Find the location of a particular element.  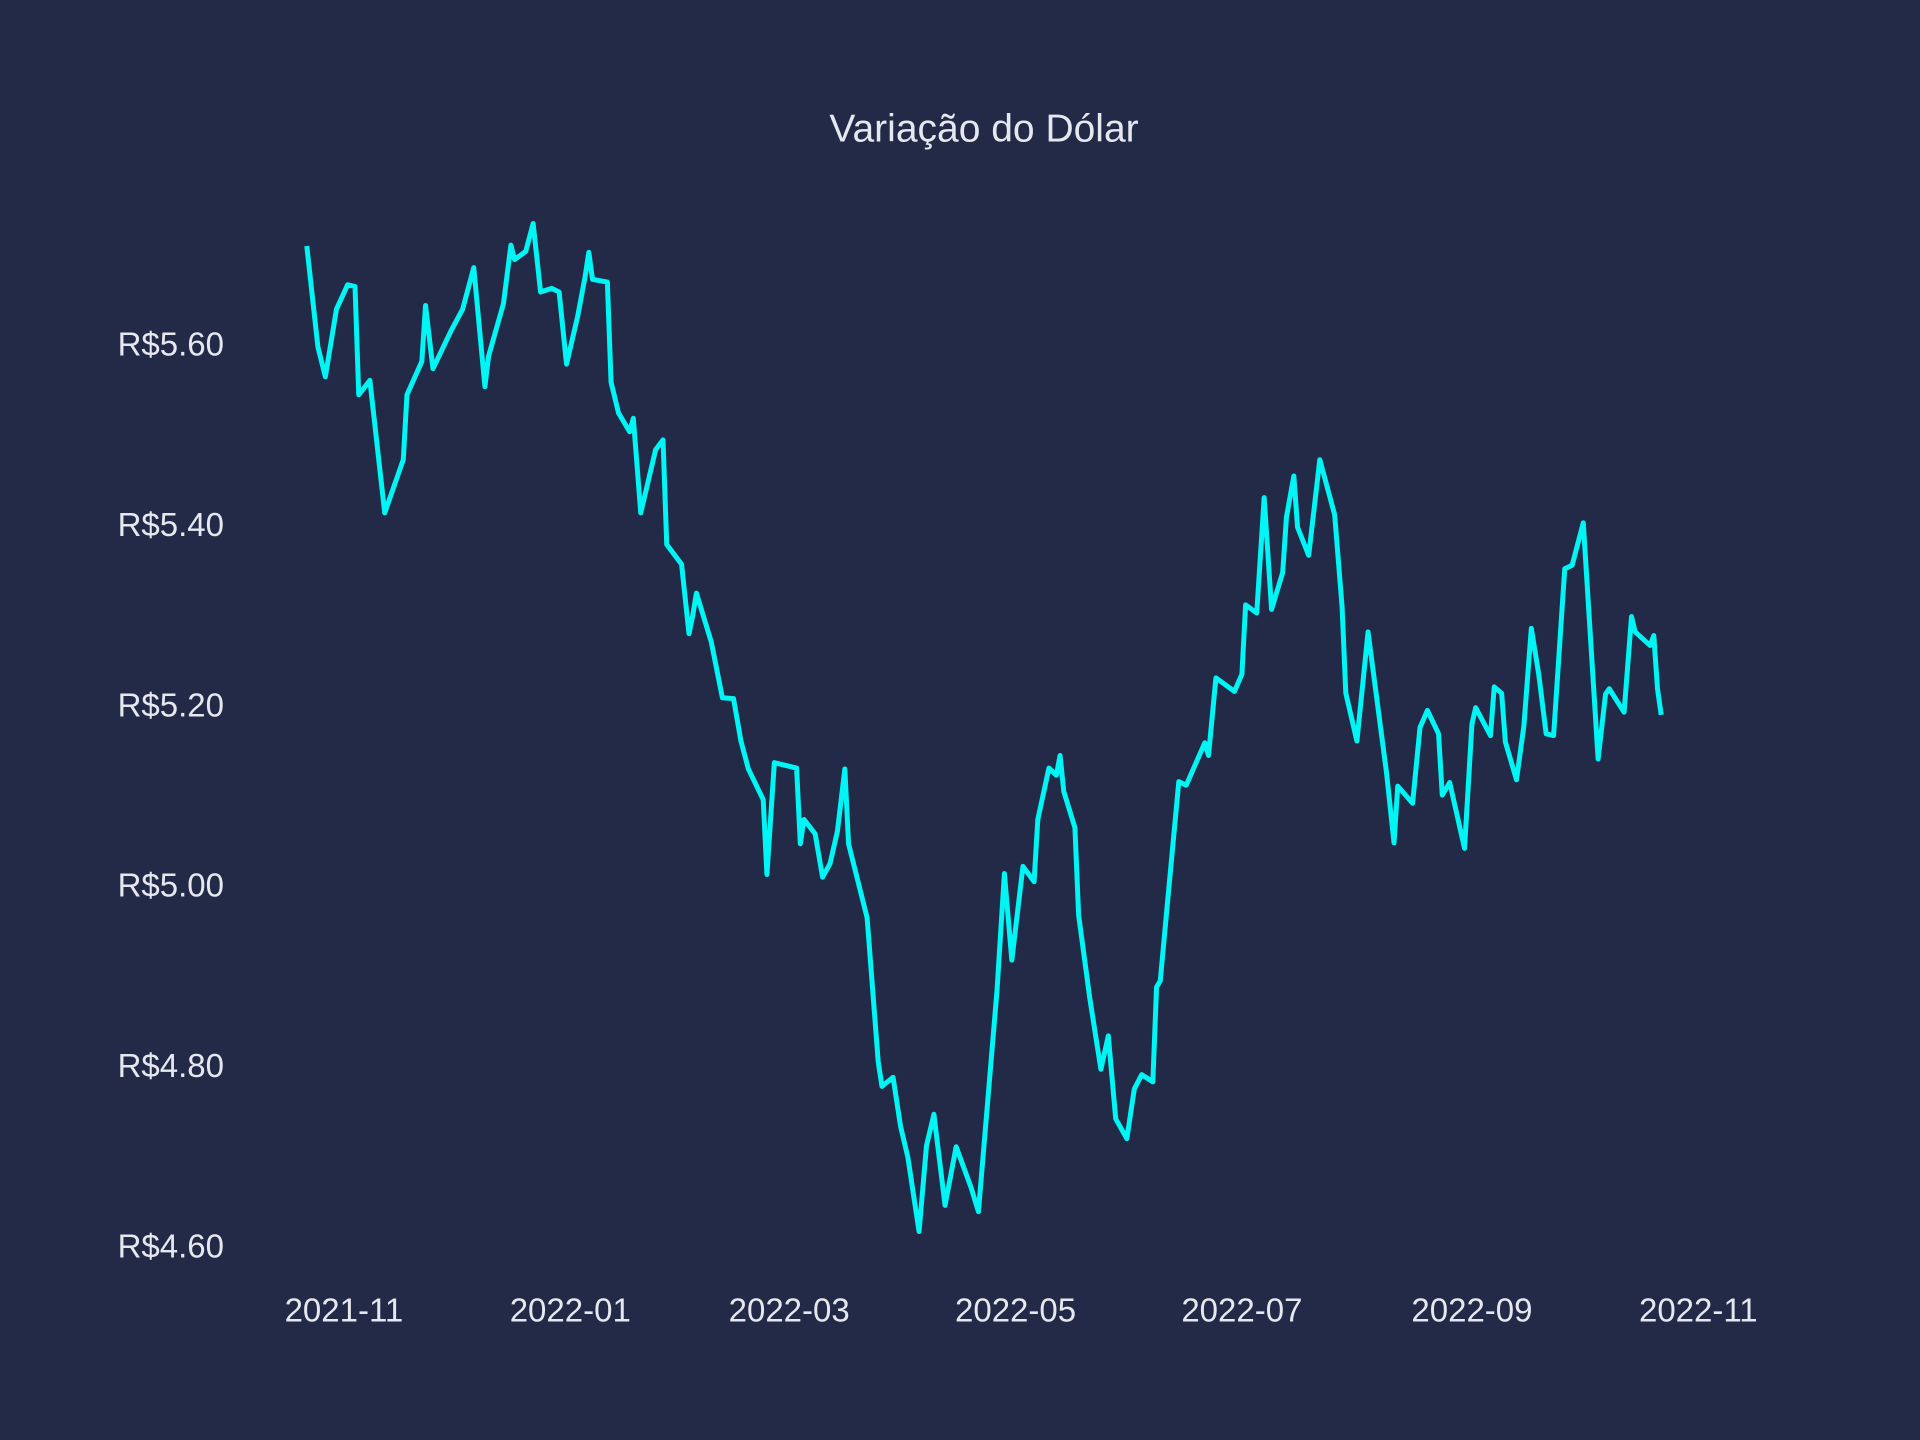

y-tick-label: R$5.00 is located at coordinates (171, 885).